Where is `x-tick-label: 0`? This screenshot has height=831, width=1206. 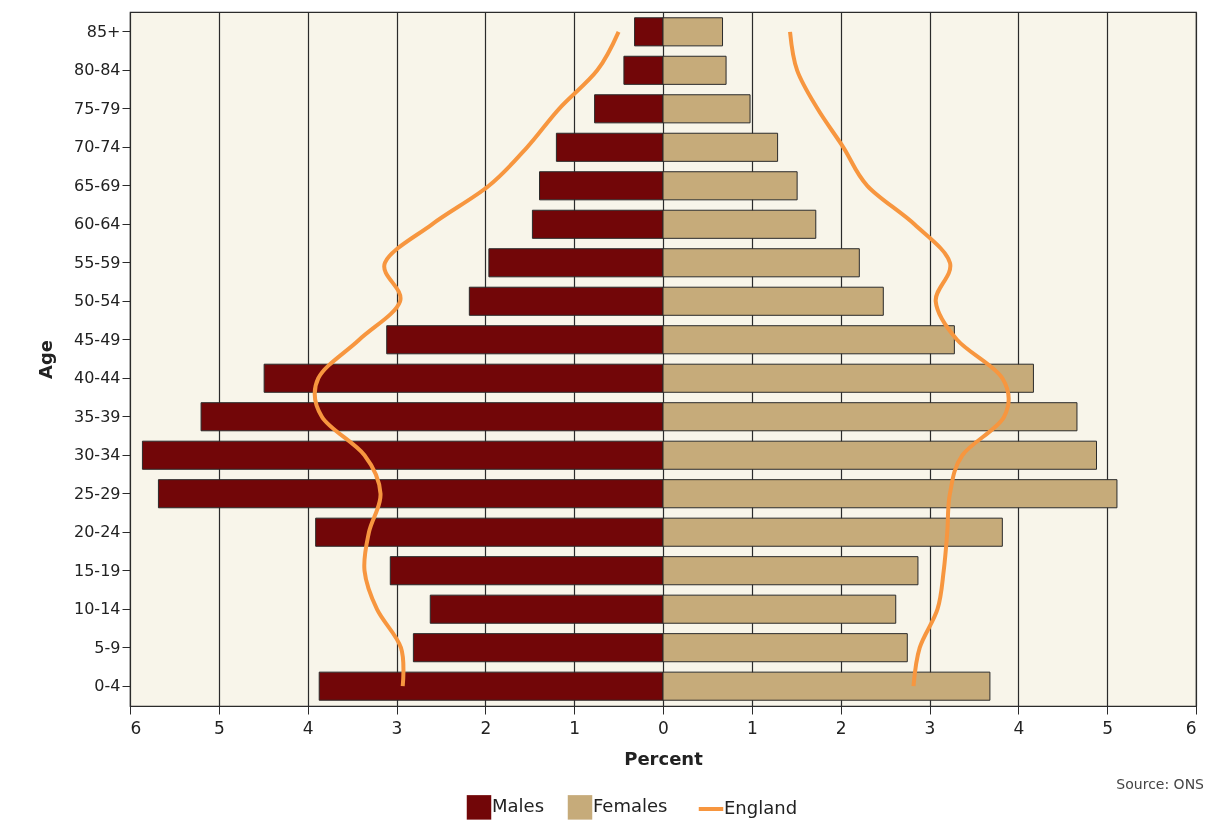
x-tick-label: 0 is located at coordinates (663, 727).